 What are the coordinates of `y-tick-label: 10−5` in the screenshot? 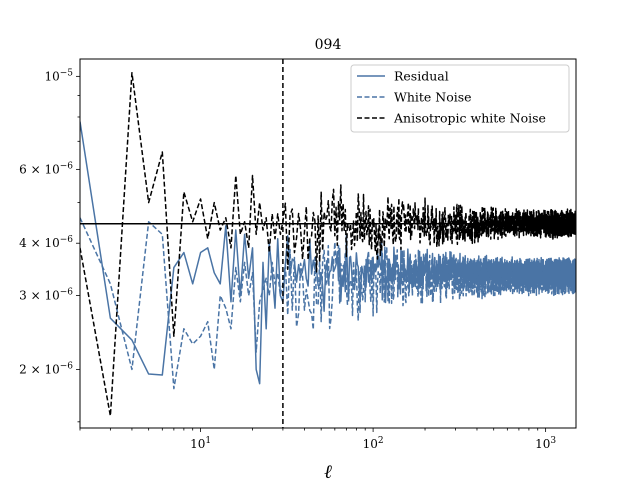 It's located at (58, 75).